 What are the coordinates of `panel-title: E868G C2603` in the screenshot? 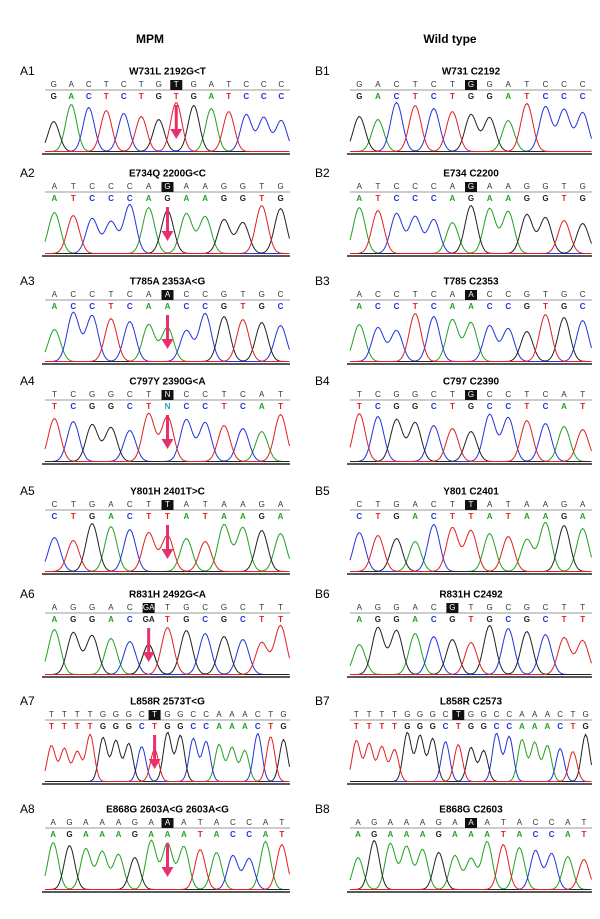 It's located at (471, 810).